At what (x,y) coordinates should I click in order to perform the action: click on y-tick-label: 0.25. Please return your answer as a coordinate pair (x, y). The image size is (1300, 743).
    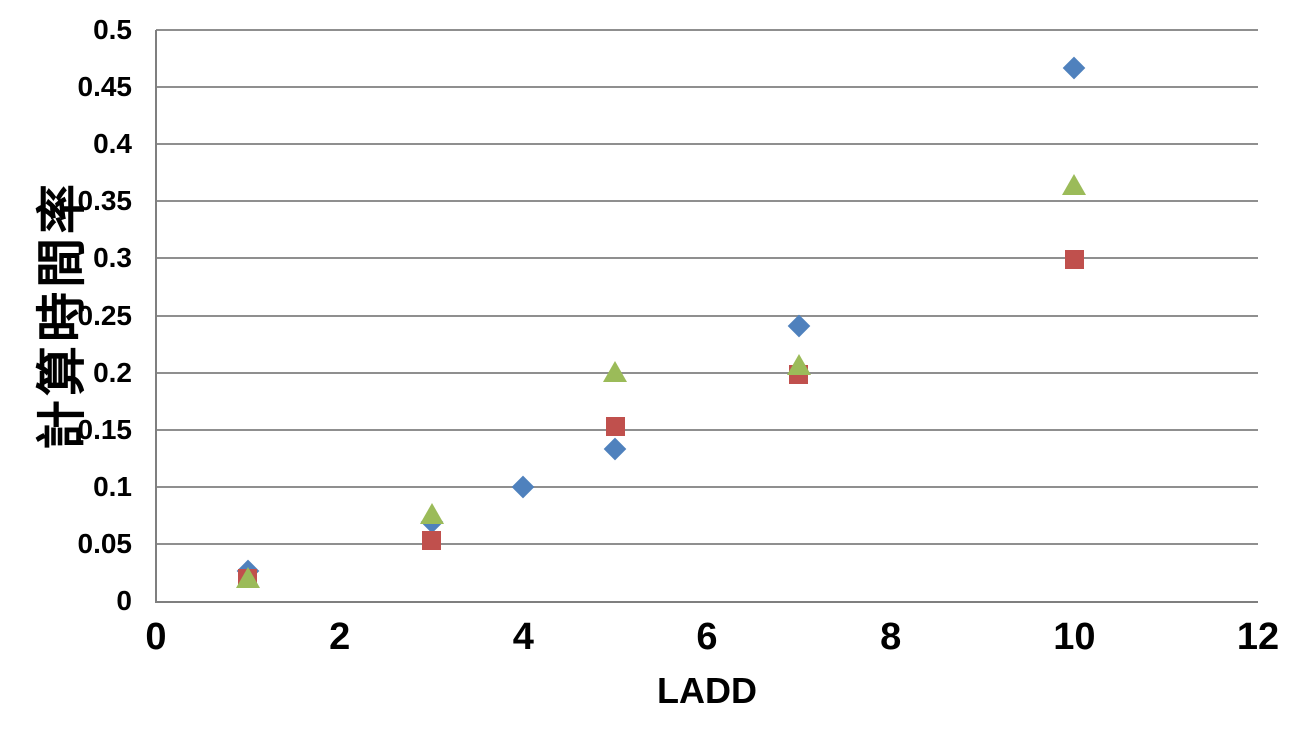
    Looking at the image, I should click on (105, 315).